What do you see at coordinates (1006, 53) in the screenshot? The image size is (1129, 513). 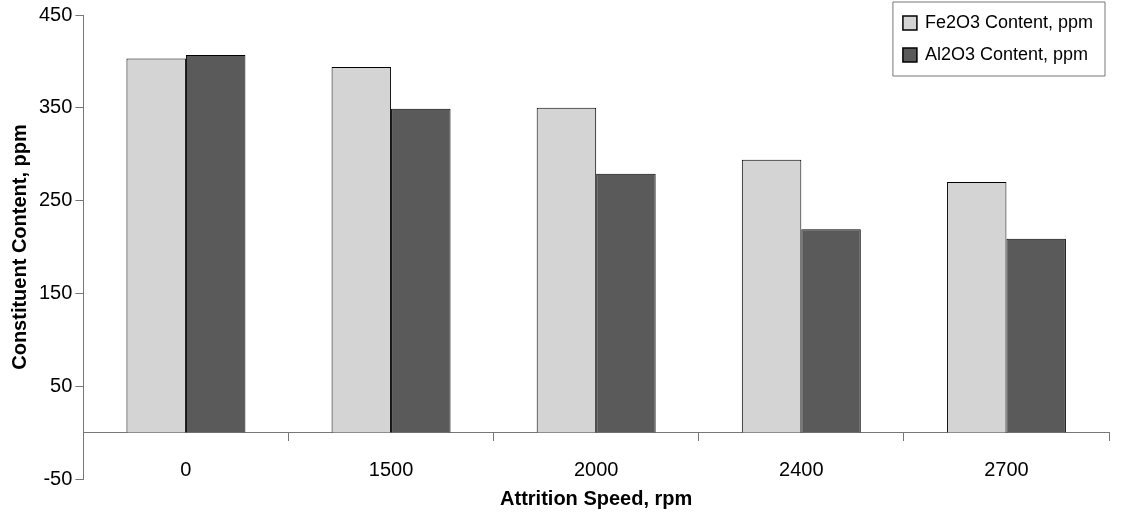 I see `legend-label: Al2O3 Content, ppm` at bounding box center [1006, 53].